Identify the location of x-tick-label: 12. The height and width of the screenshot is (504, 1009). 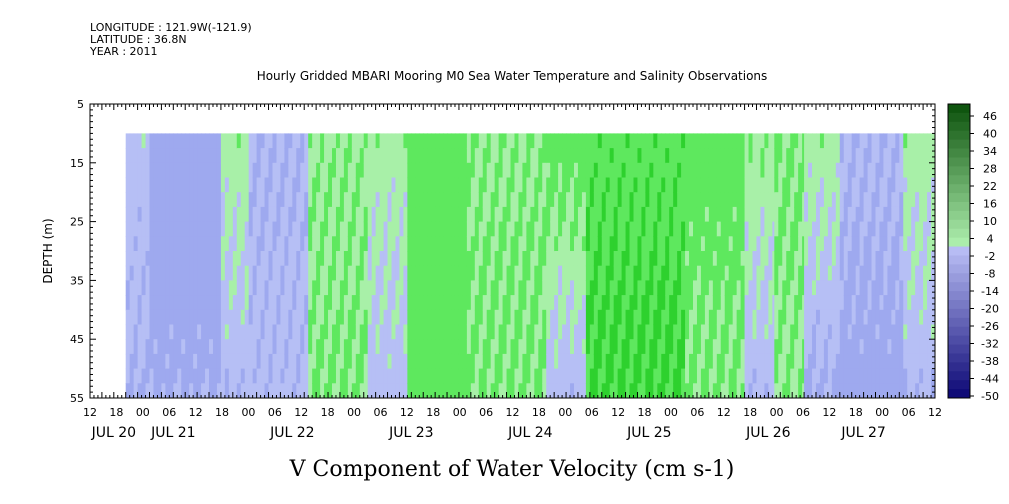
(196, 412).